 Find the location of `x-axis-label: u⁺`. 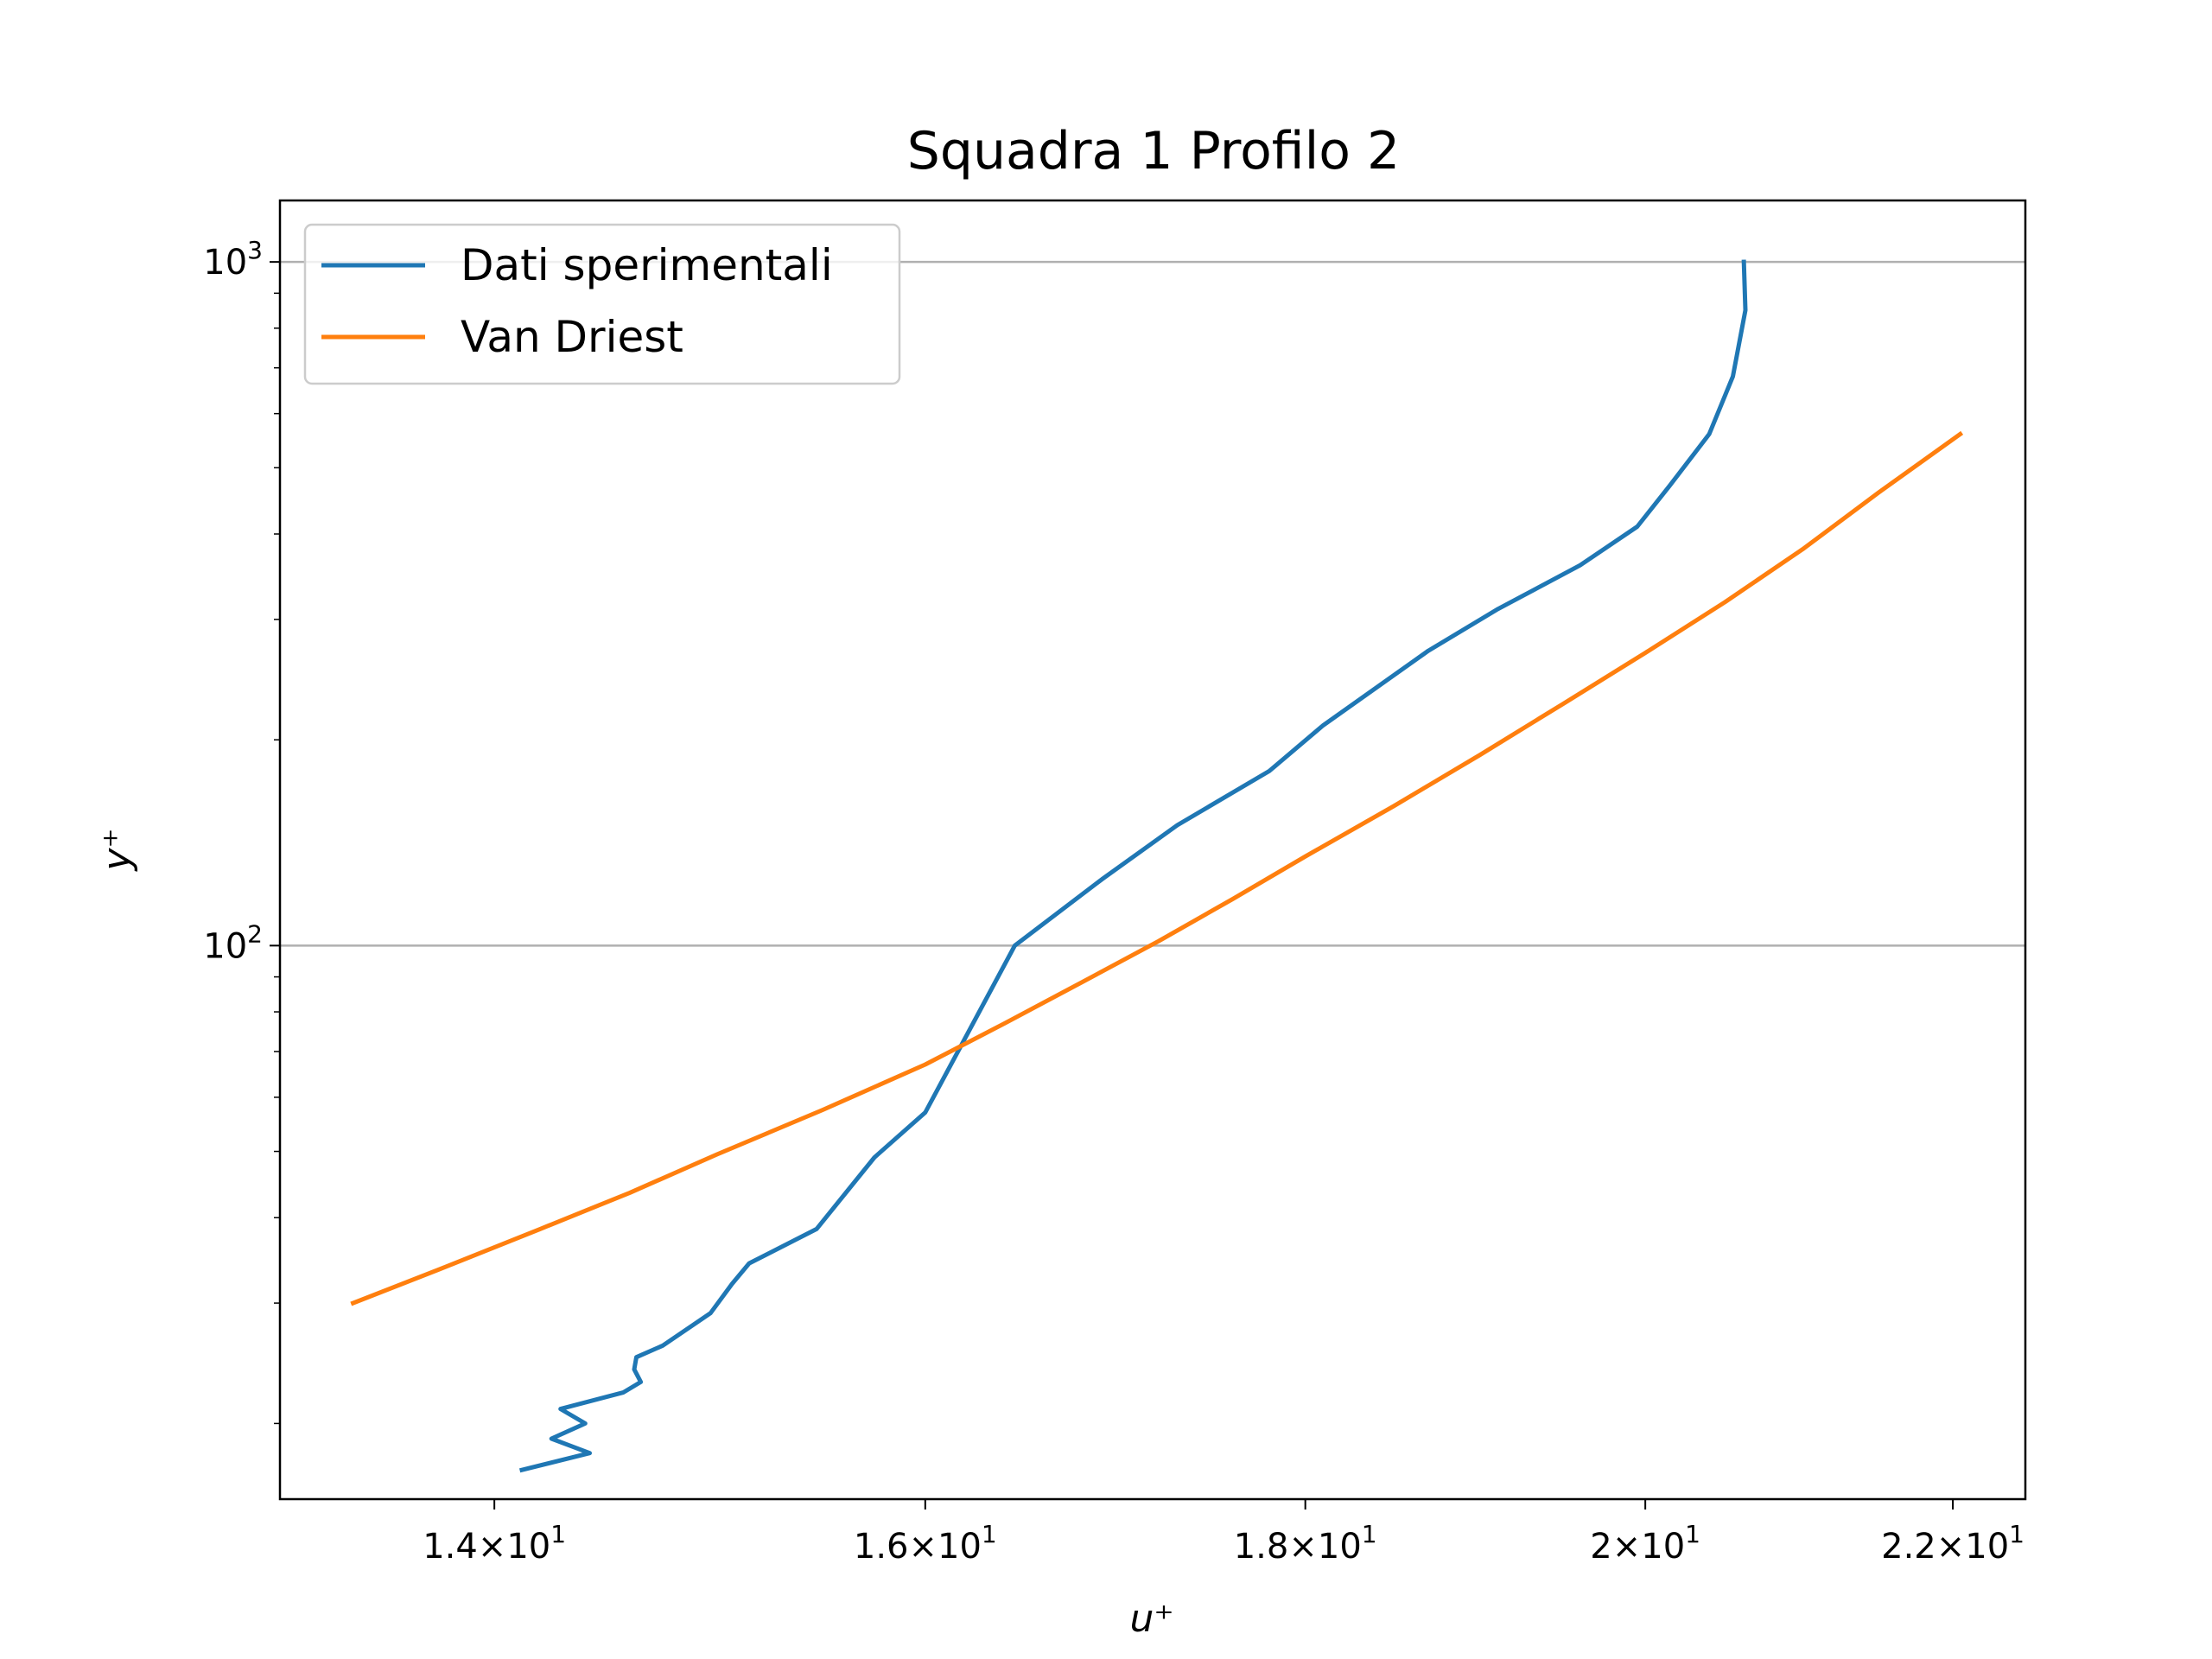

x-axis-label: u⁺ is located at coordinates (1151, 1619).